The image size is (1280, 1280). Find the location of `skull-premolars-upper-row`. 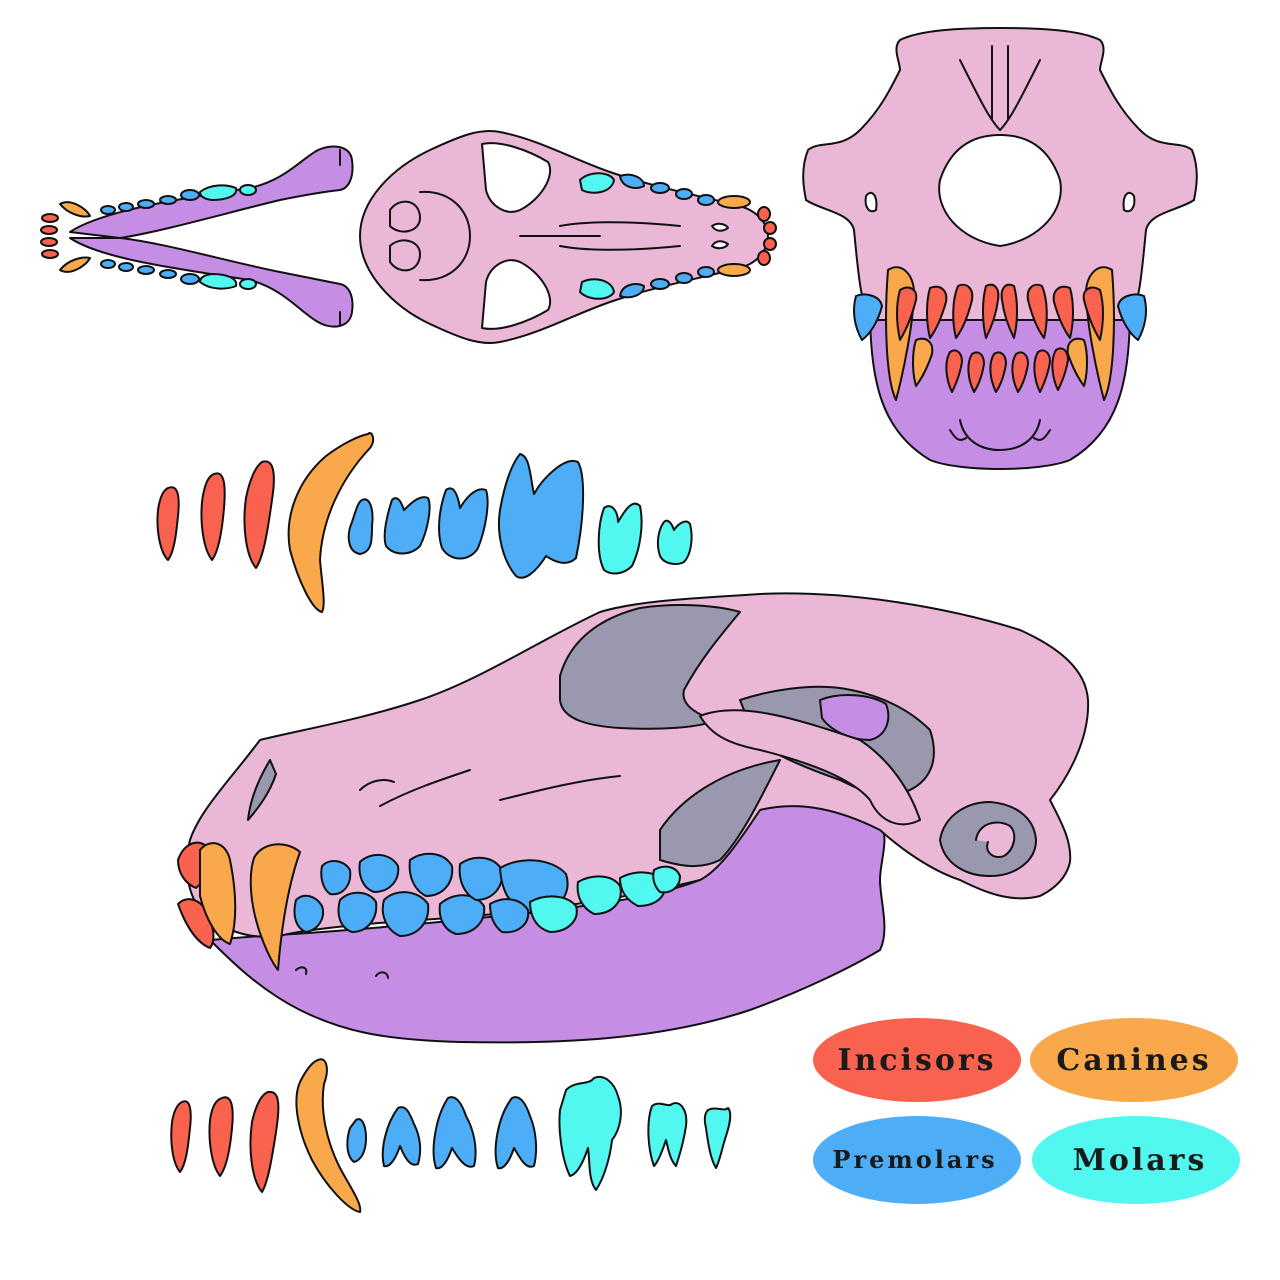

skull-premolars-upper-row is located at coordinates (667, 189).